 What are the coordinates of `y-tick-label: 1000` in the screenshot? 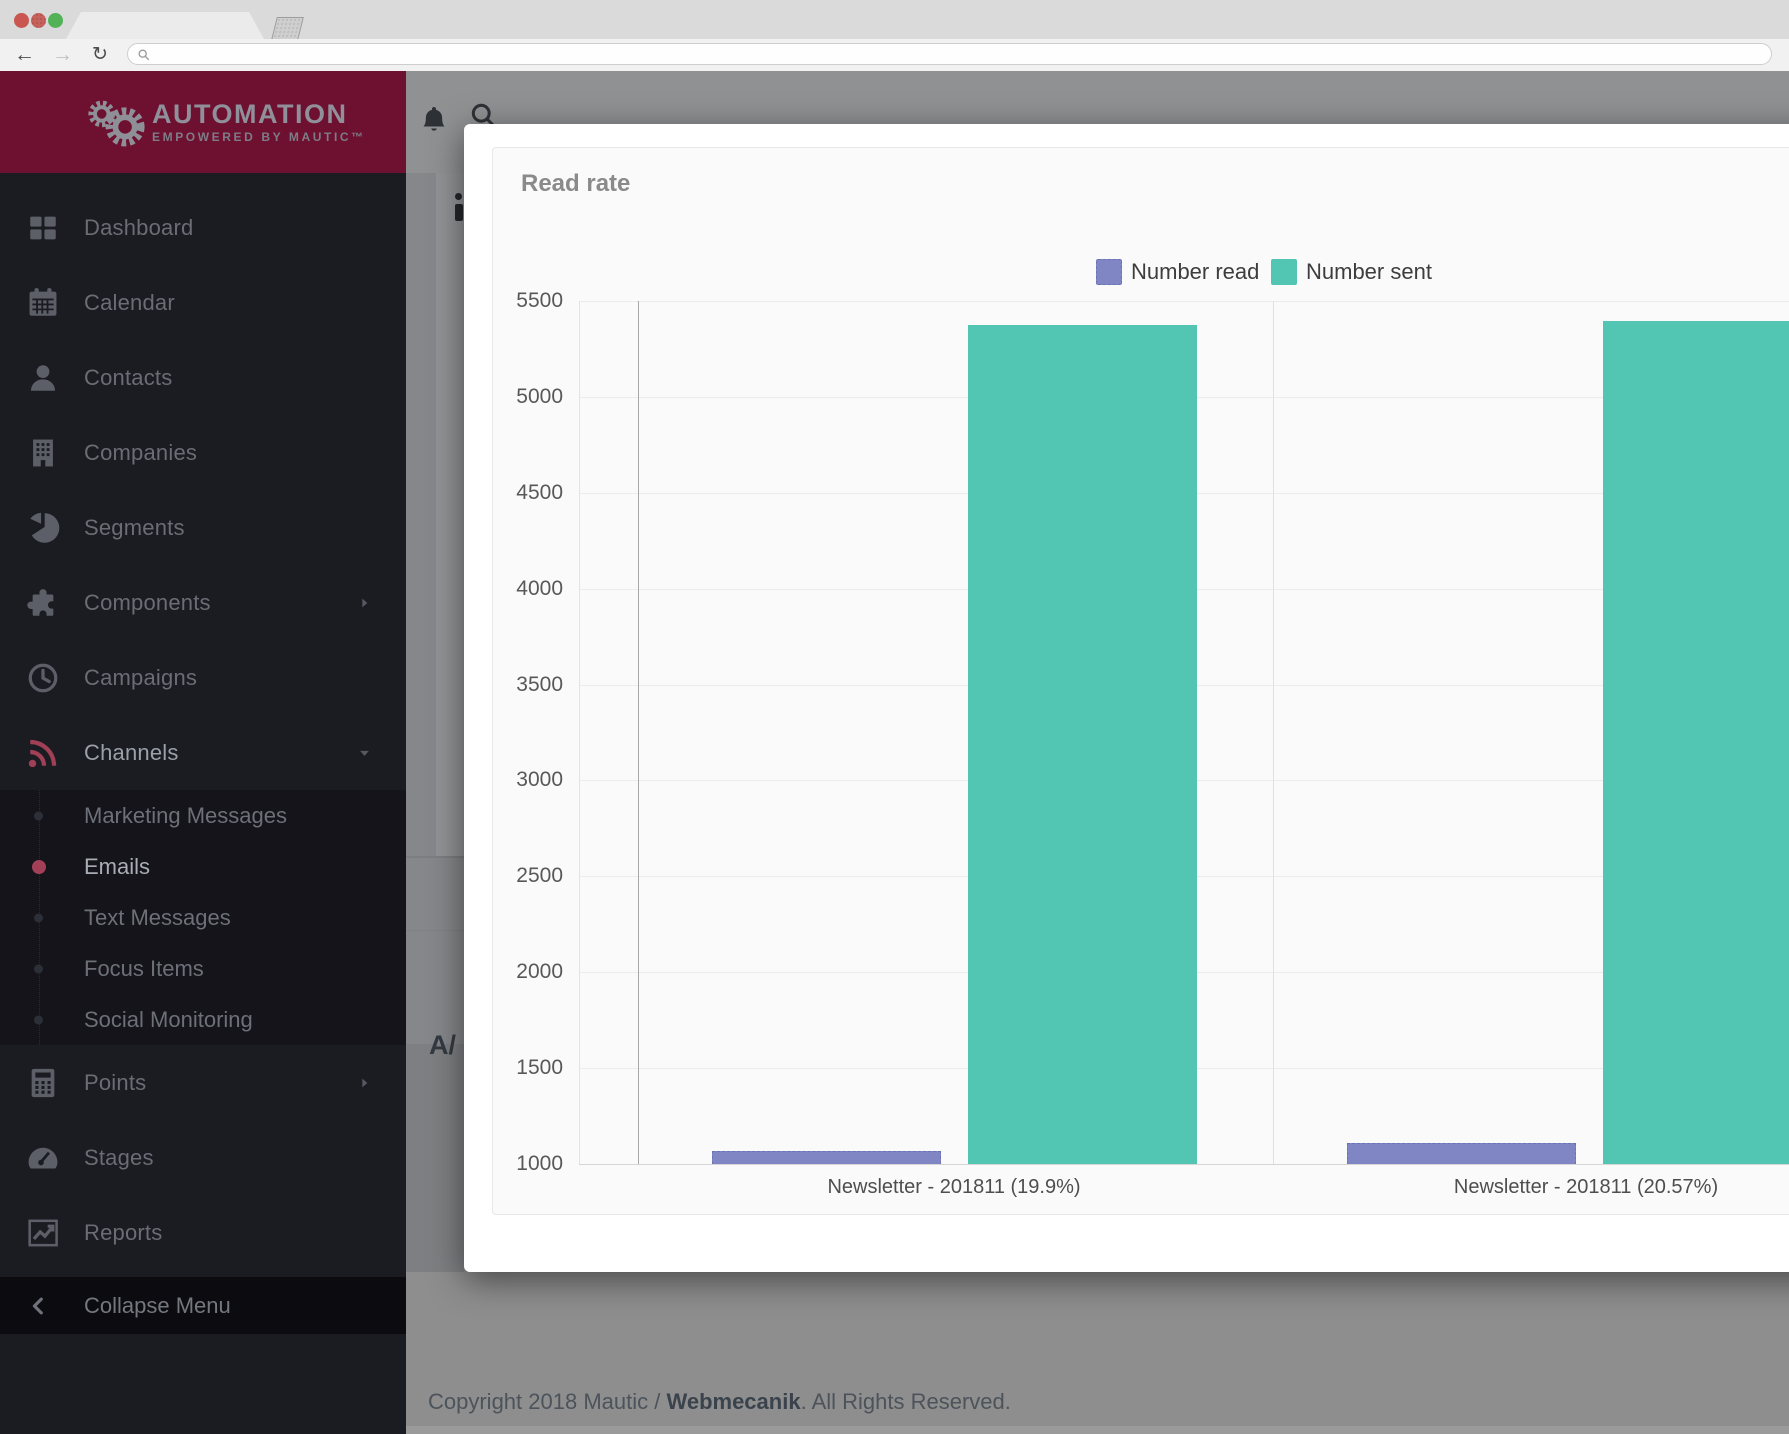 It's located at (539, 1163).